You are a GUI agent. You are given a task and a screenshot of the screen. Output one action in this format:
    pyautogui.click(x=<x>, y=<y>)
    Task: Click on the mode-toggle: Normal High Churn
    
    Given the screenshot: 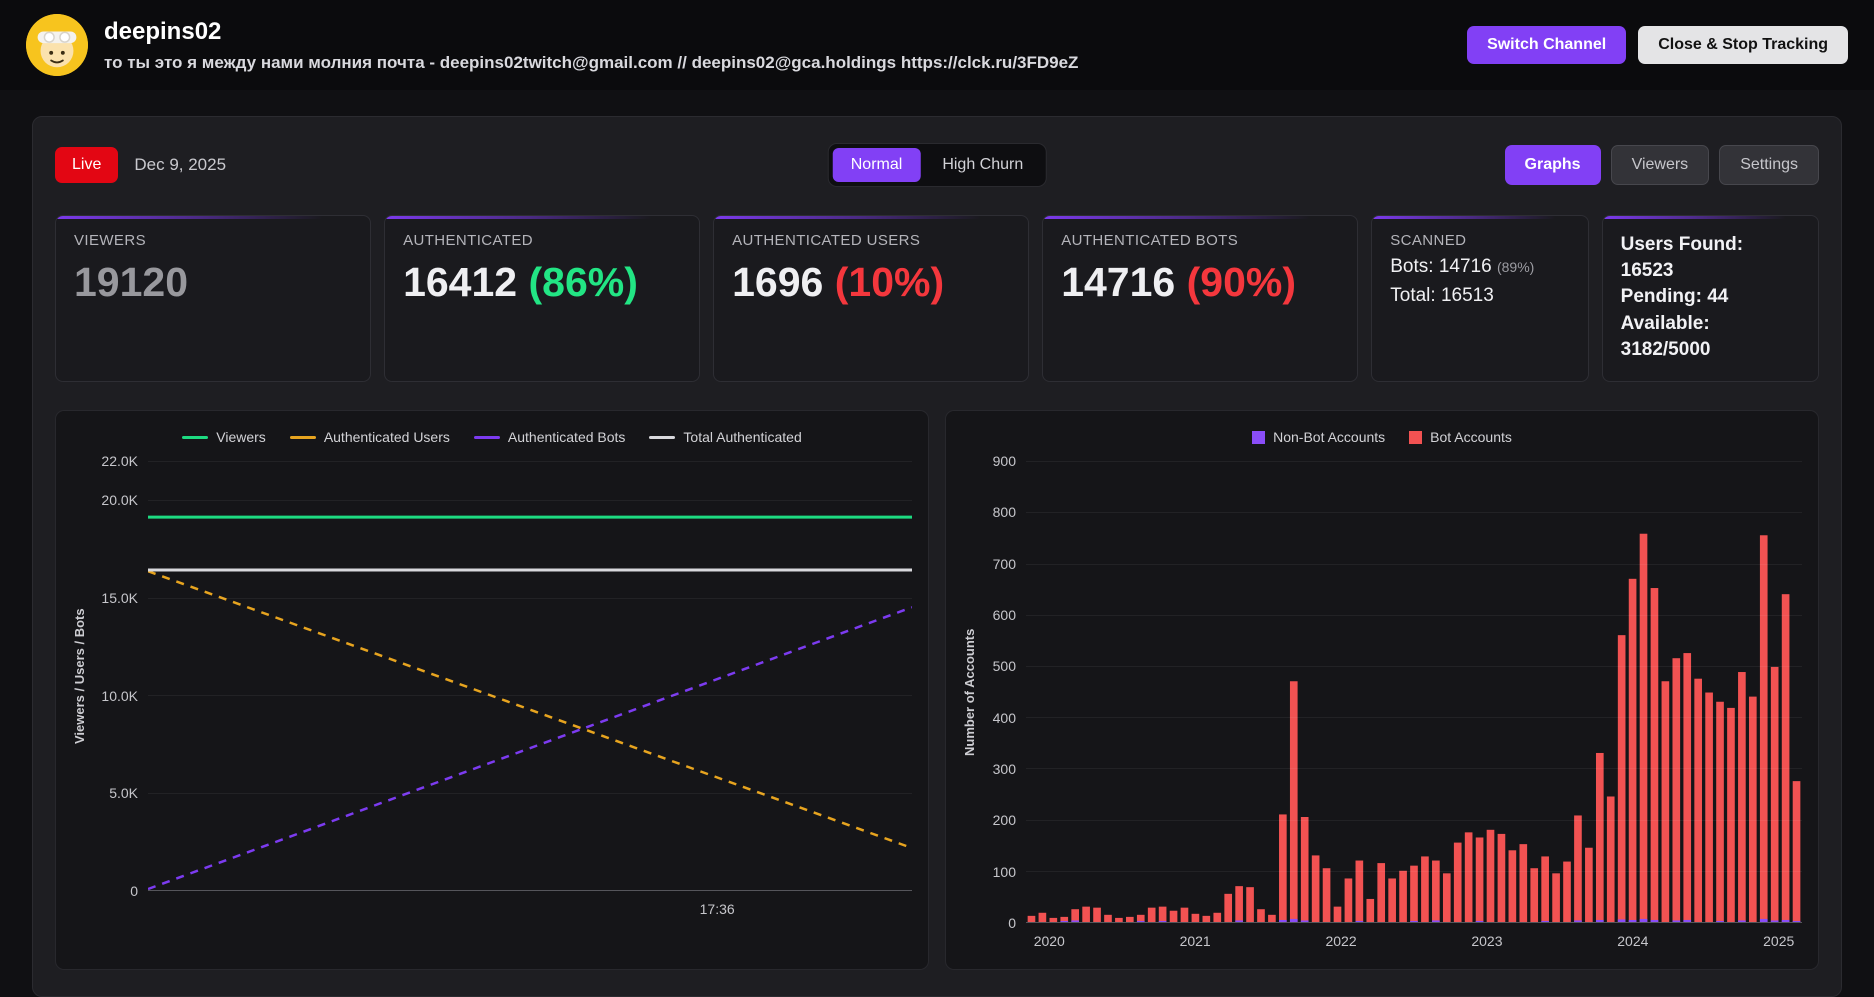 What is the action you would take?
    pyautogui.click(x=937, y=165)
    